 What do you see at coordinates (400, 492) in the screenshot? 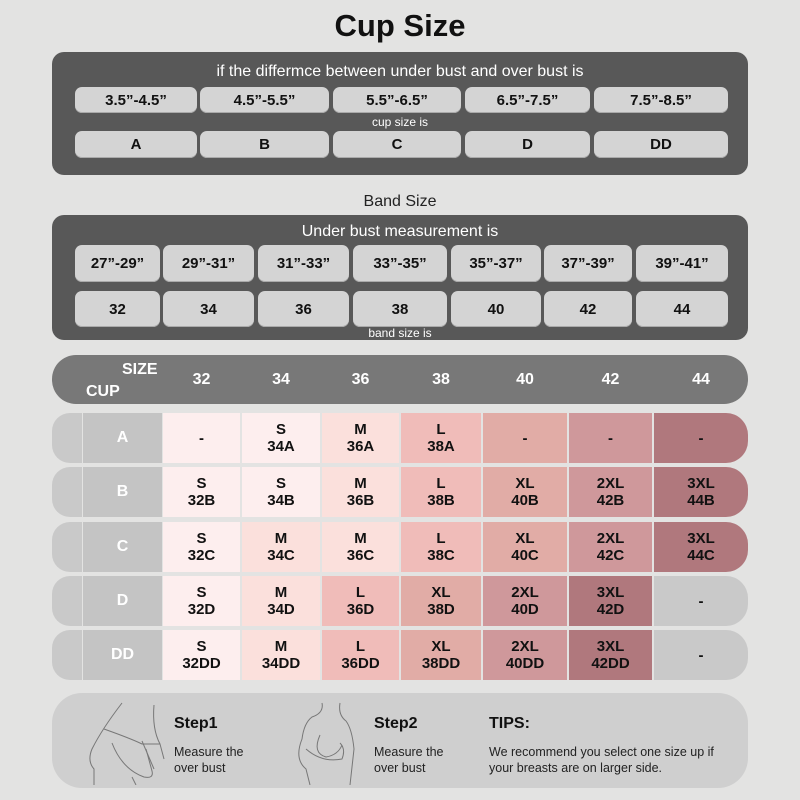
I see `table-row: B S 32B S 34B M 36B L 38B XL 40B 2XL 42B 3XL 44B` at bounding box center [400, 492].